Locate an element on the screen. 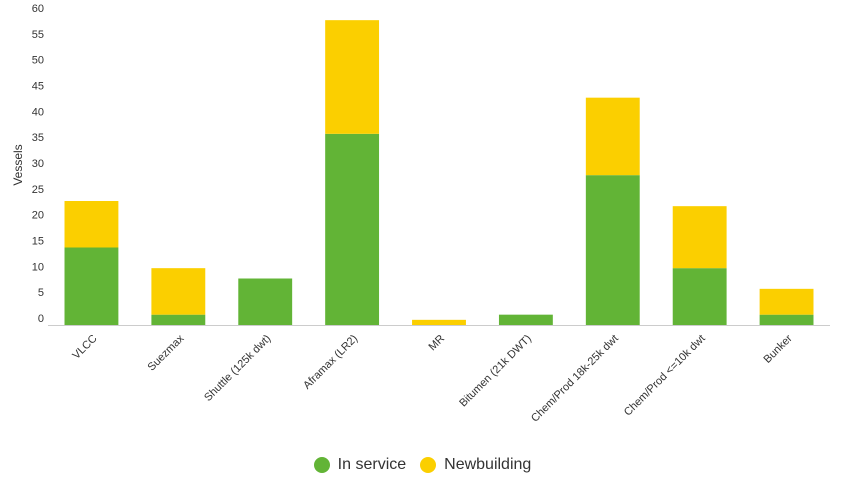 The height and width of the screenshot is (483, 845). y-tick-label: 5 is located at coordinates (41, 293).